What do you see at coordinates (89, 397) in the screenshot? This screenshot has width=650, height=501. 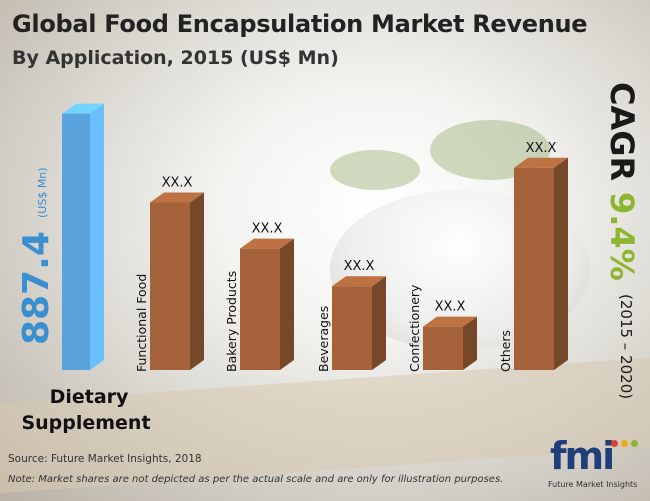 I see `highlight-label-line1: Dietary` at bounding box center [89, 397].